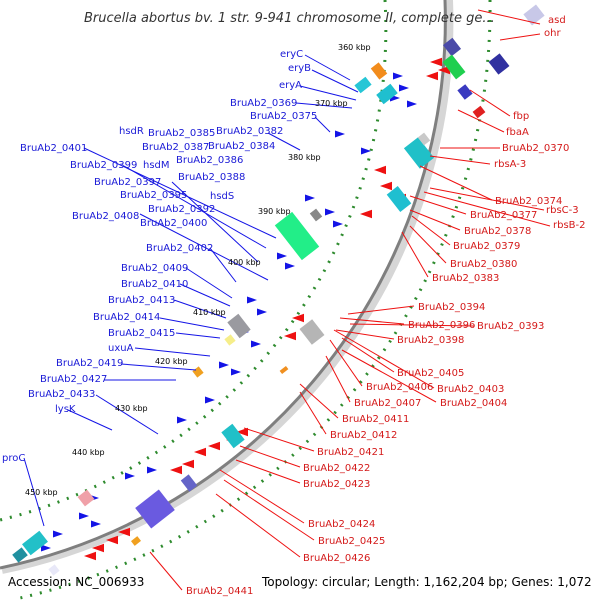 Image resolution: width=600 pixels, height=600 pixels. What do you see at coordinates (103, 165) in the screenshot?
I see `gene-label-forward: BruAb2_0399` at bounding box center [103, 165].